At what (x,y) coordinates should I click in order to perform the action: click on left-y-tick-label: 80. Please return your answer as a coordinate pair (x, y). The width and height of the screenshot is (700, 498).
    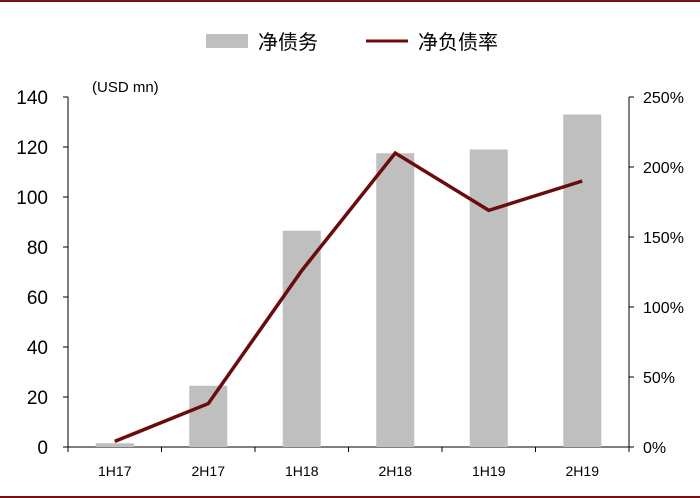
    Looking at the image, I should click on (37, 248).